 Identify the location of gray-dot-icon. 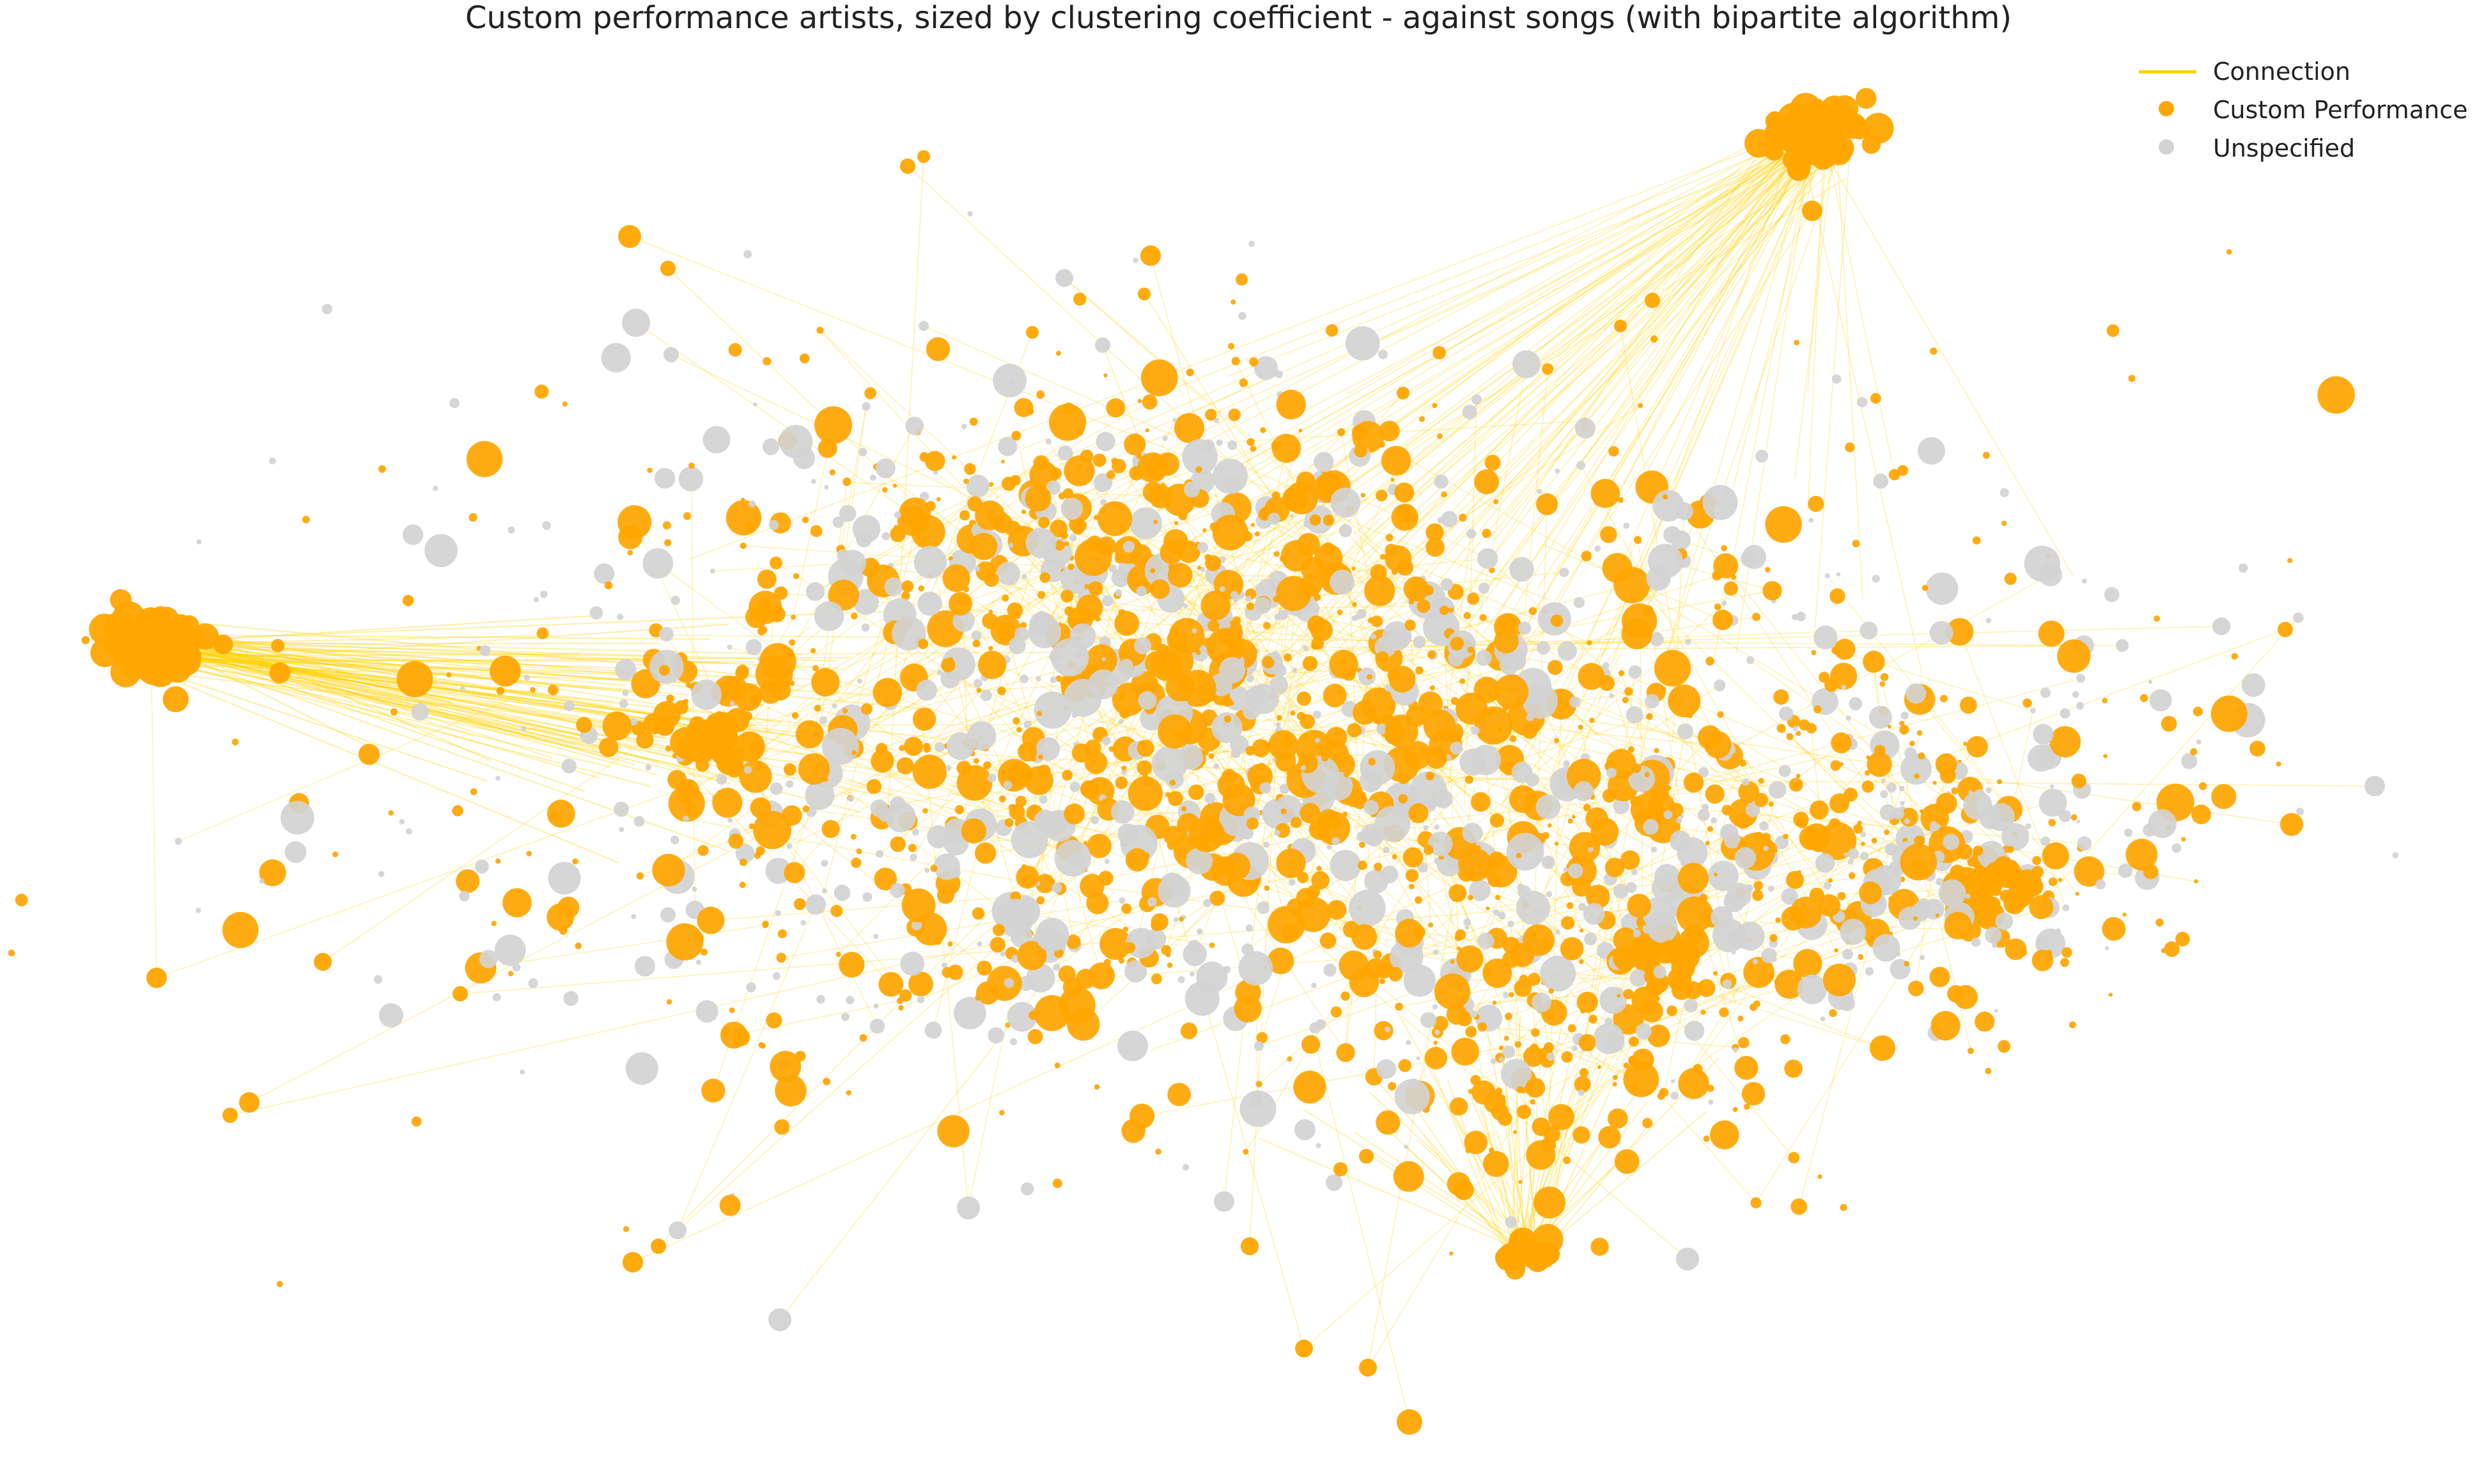
(2166, 147).